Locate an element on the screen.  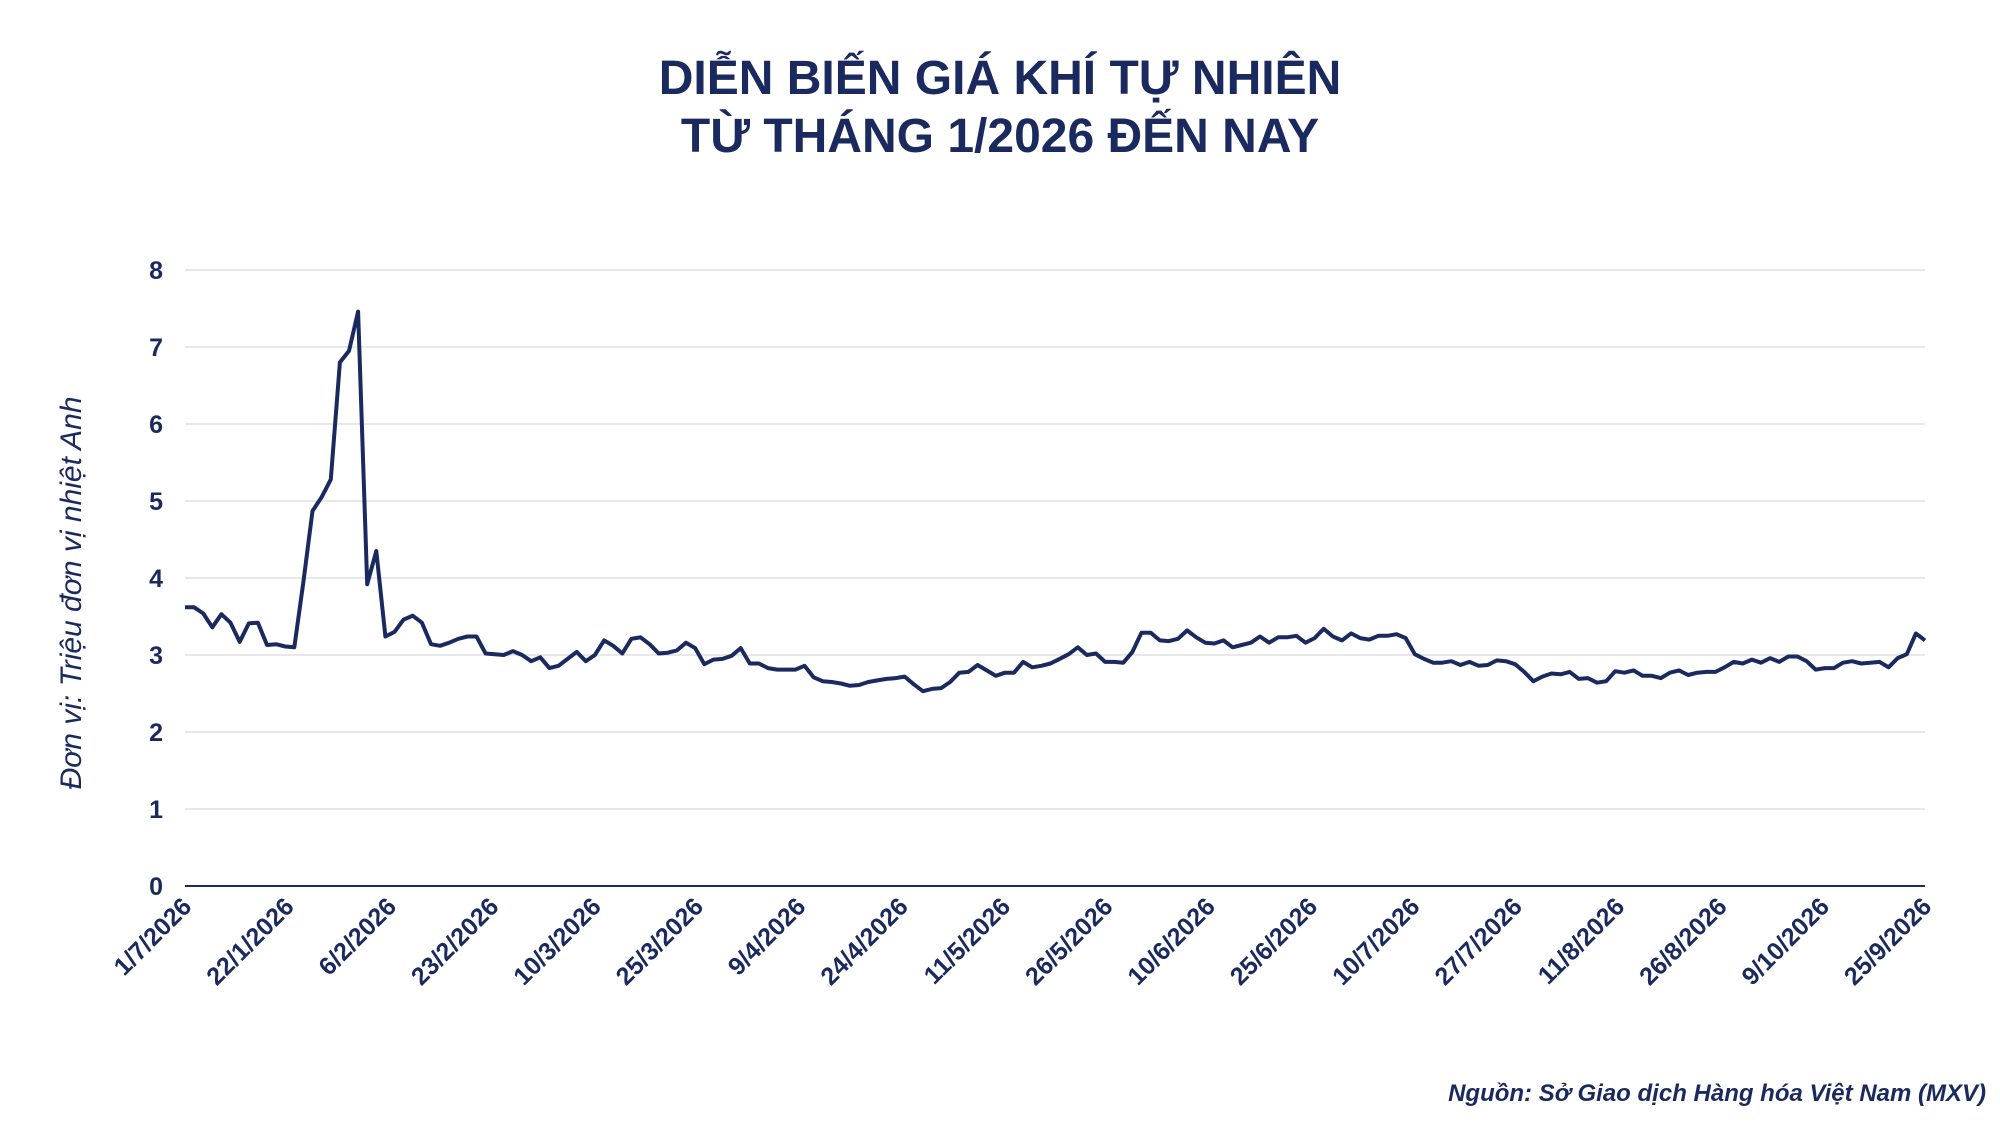
y-tick-label: 2 is located at coordinates (156, 733).